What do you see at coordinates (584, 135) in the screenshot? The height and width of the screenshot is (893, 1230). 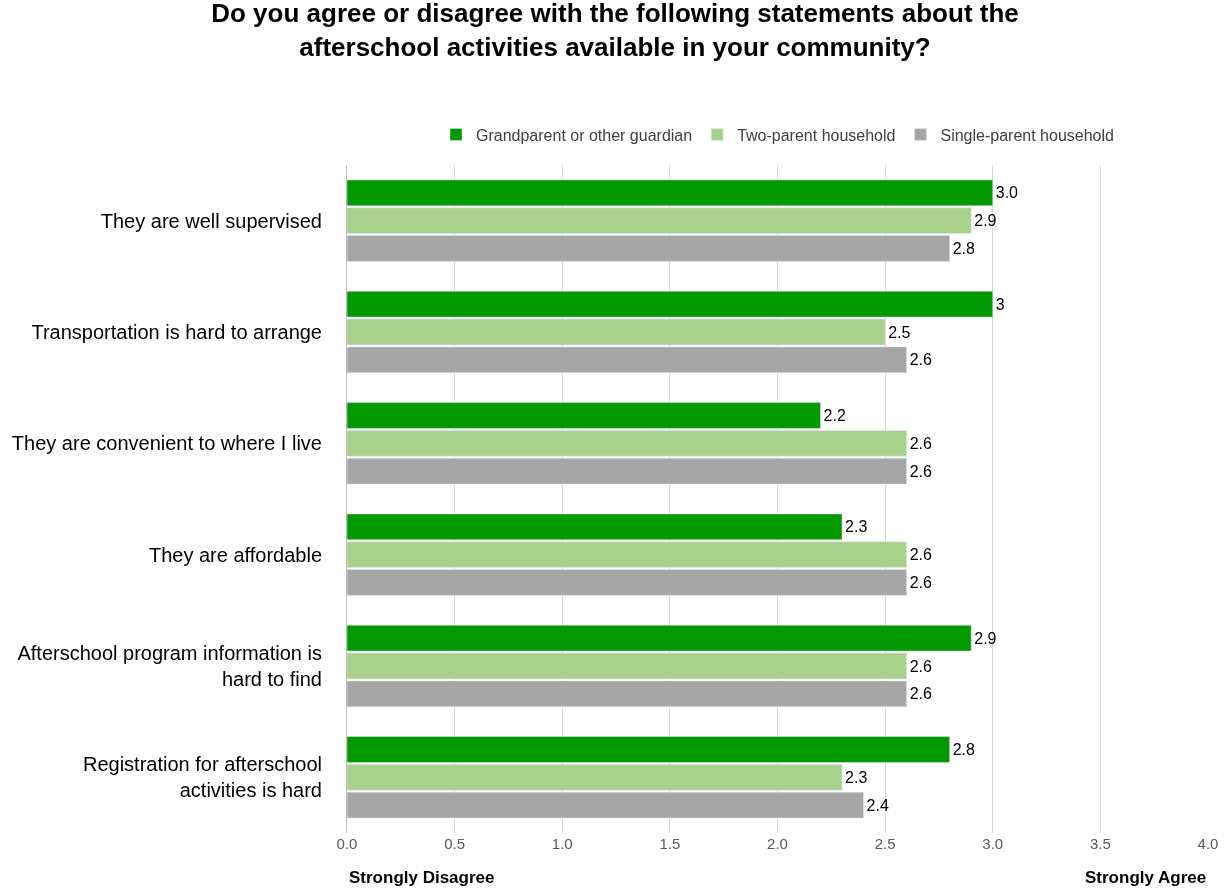 I see `legend-label: Grandparent or other guardian` at bounding box center [584, 135].